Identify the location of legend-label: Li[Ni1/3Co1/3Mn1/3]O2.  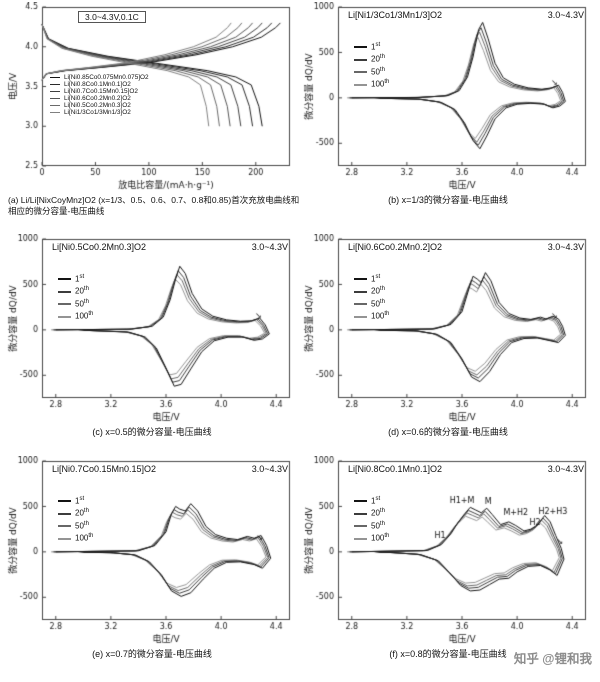
(97, 113).